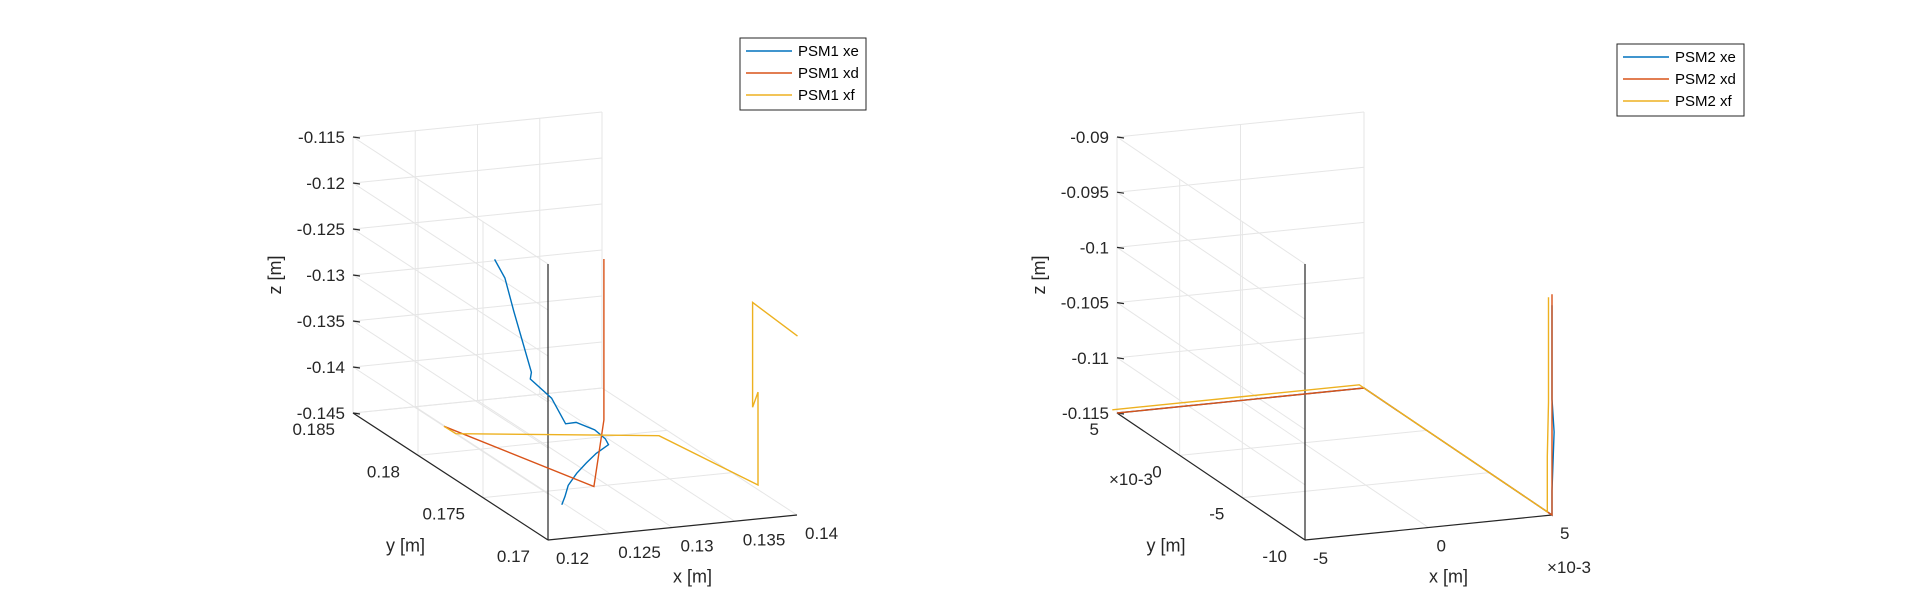 This screenshot has height=601, width=1920. I want to click on legend-entry: PSM2 xf, so click(1704, 101).